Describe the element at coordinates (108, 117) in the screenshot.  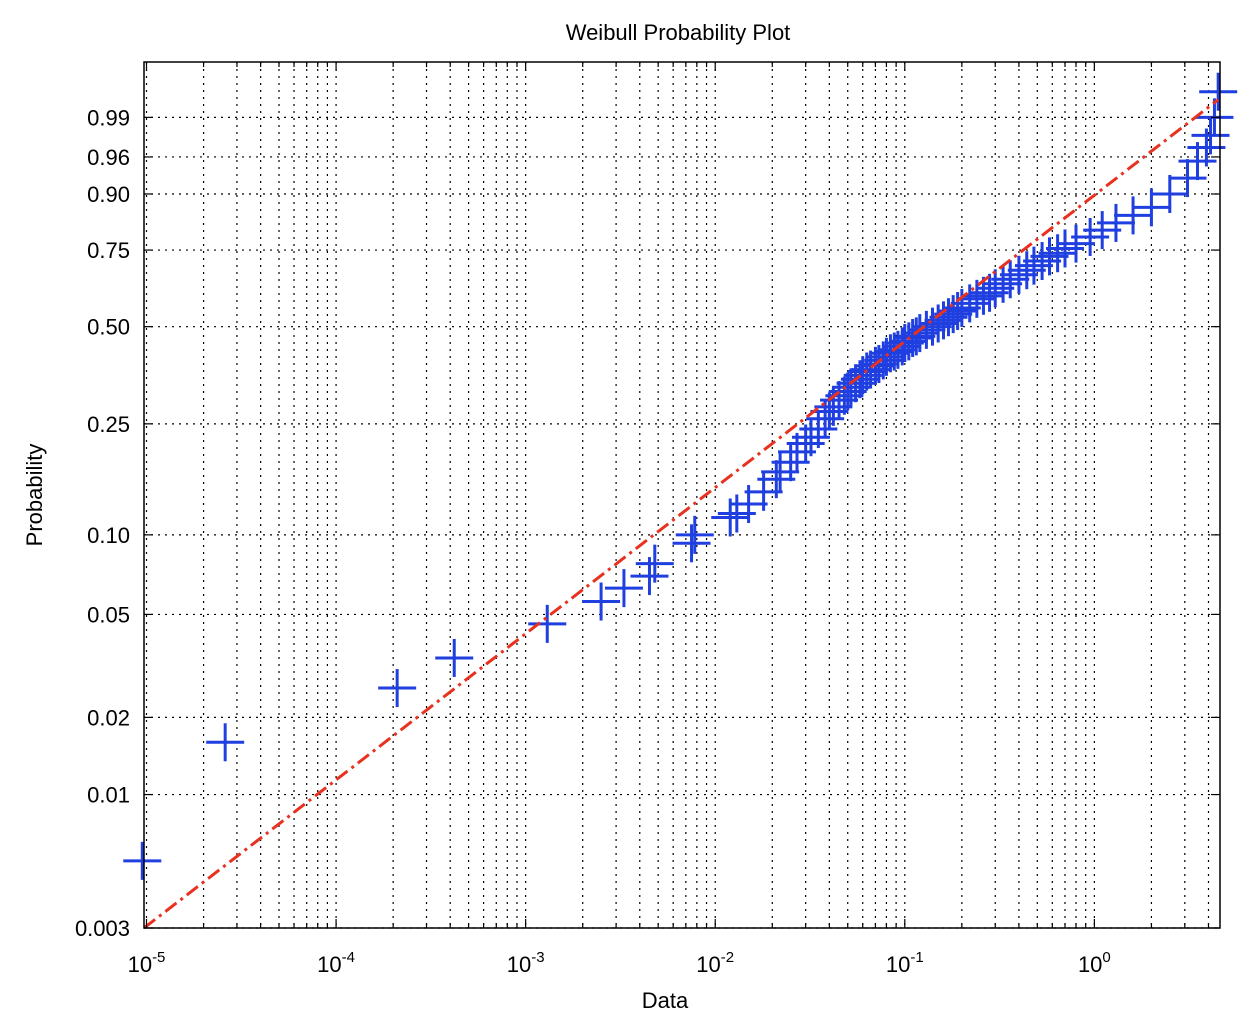
I see `y-tick-label: 0.99` at that location.